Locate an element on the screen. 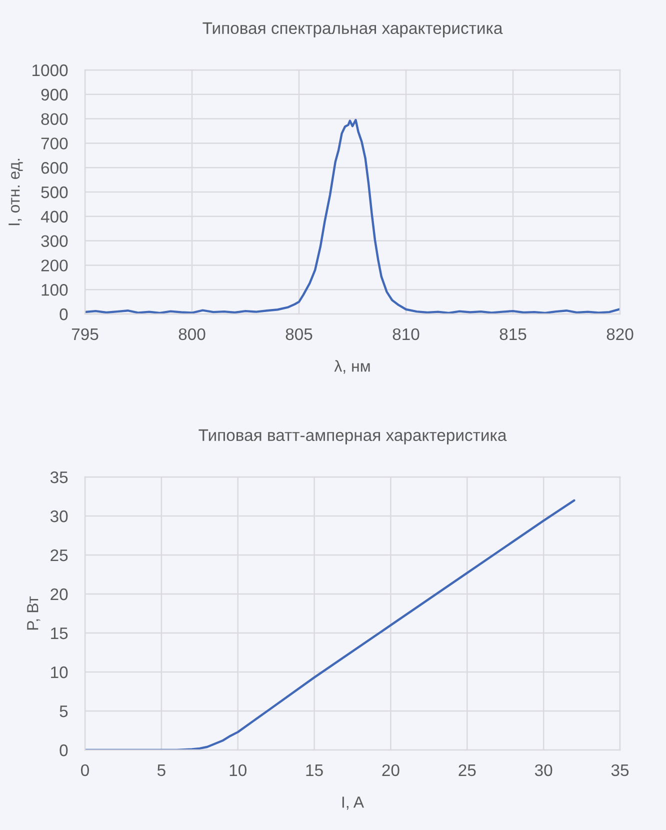 The image size is (666, 830). y-tick-label: 10 is located at coordinates (59, 672).